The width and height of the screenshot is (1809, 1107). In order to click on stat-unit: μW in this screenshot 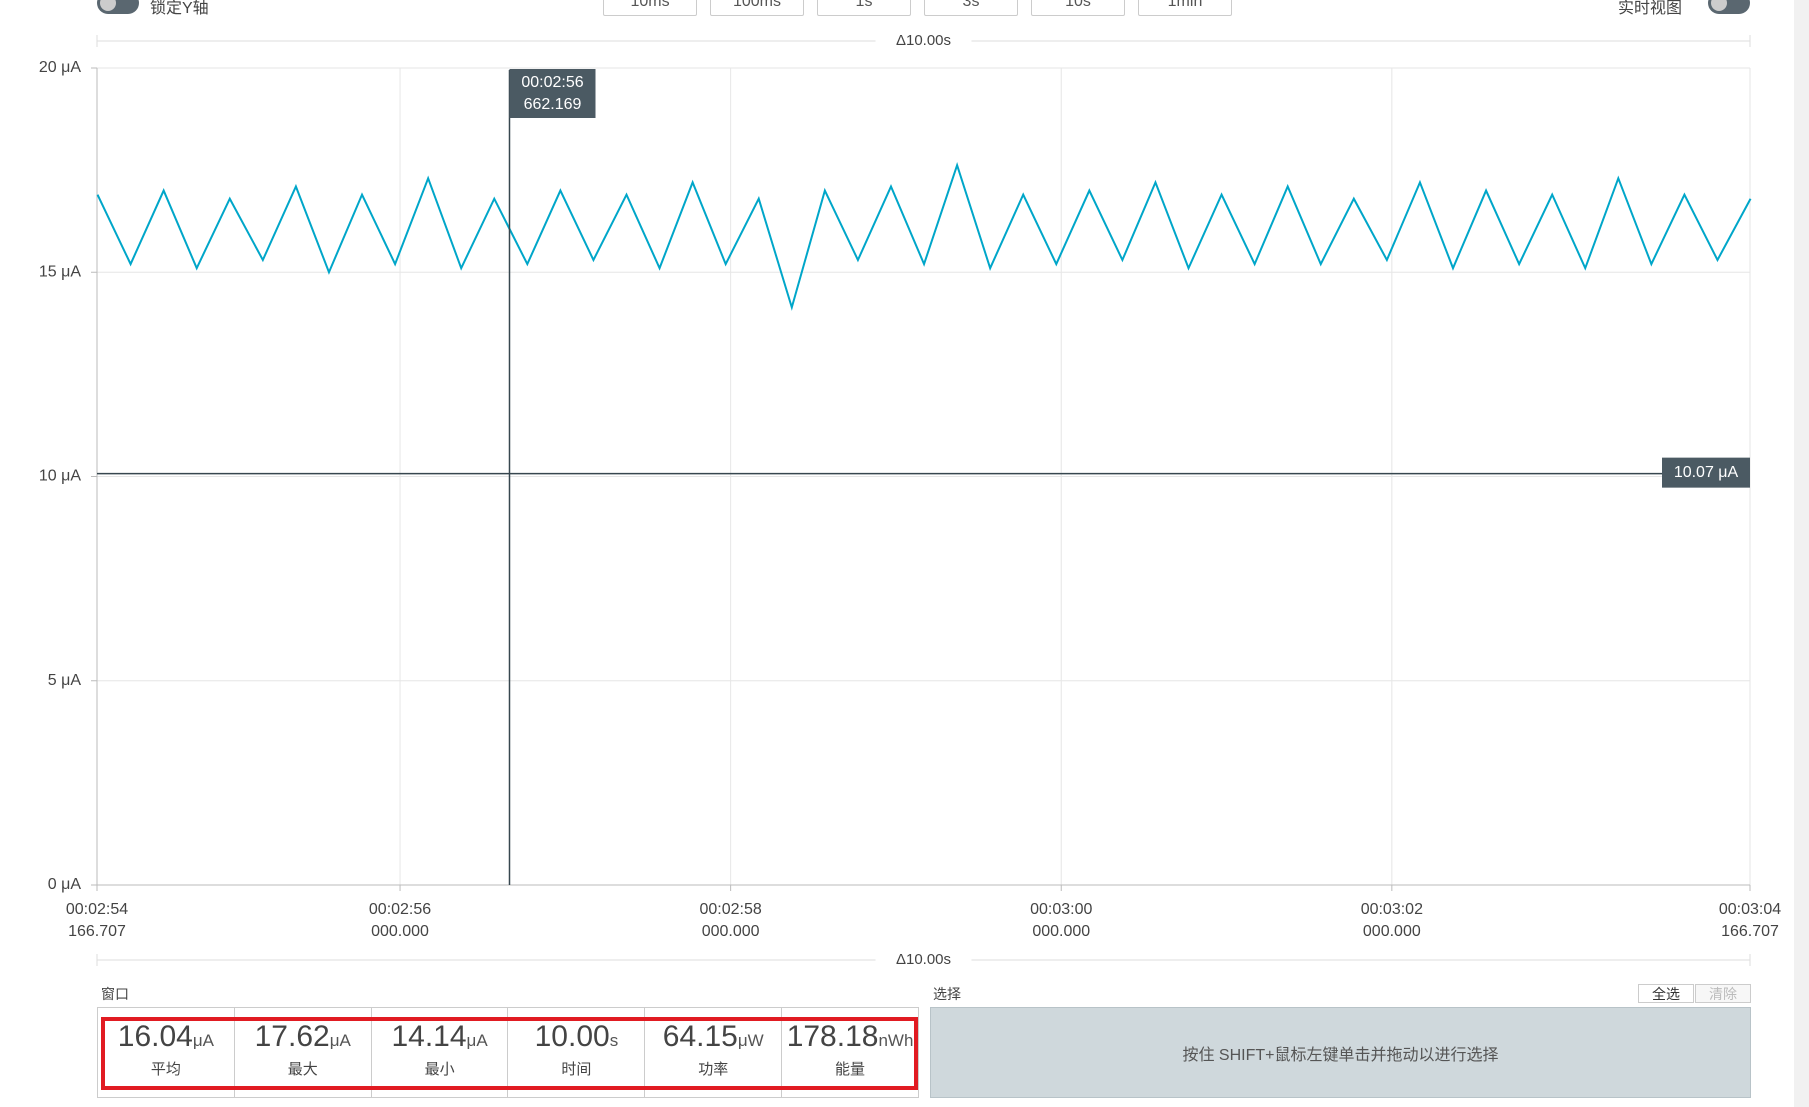, I will do `click(750, 1040)`.